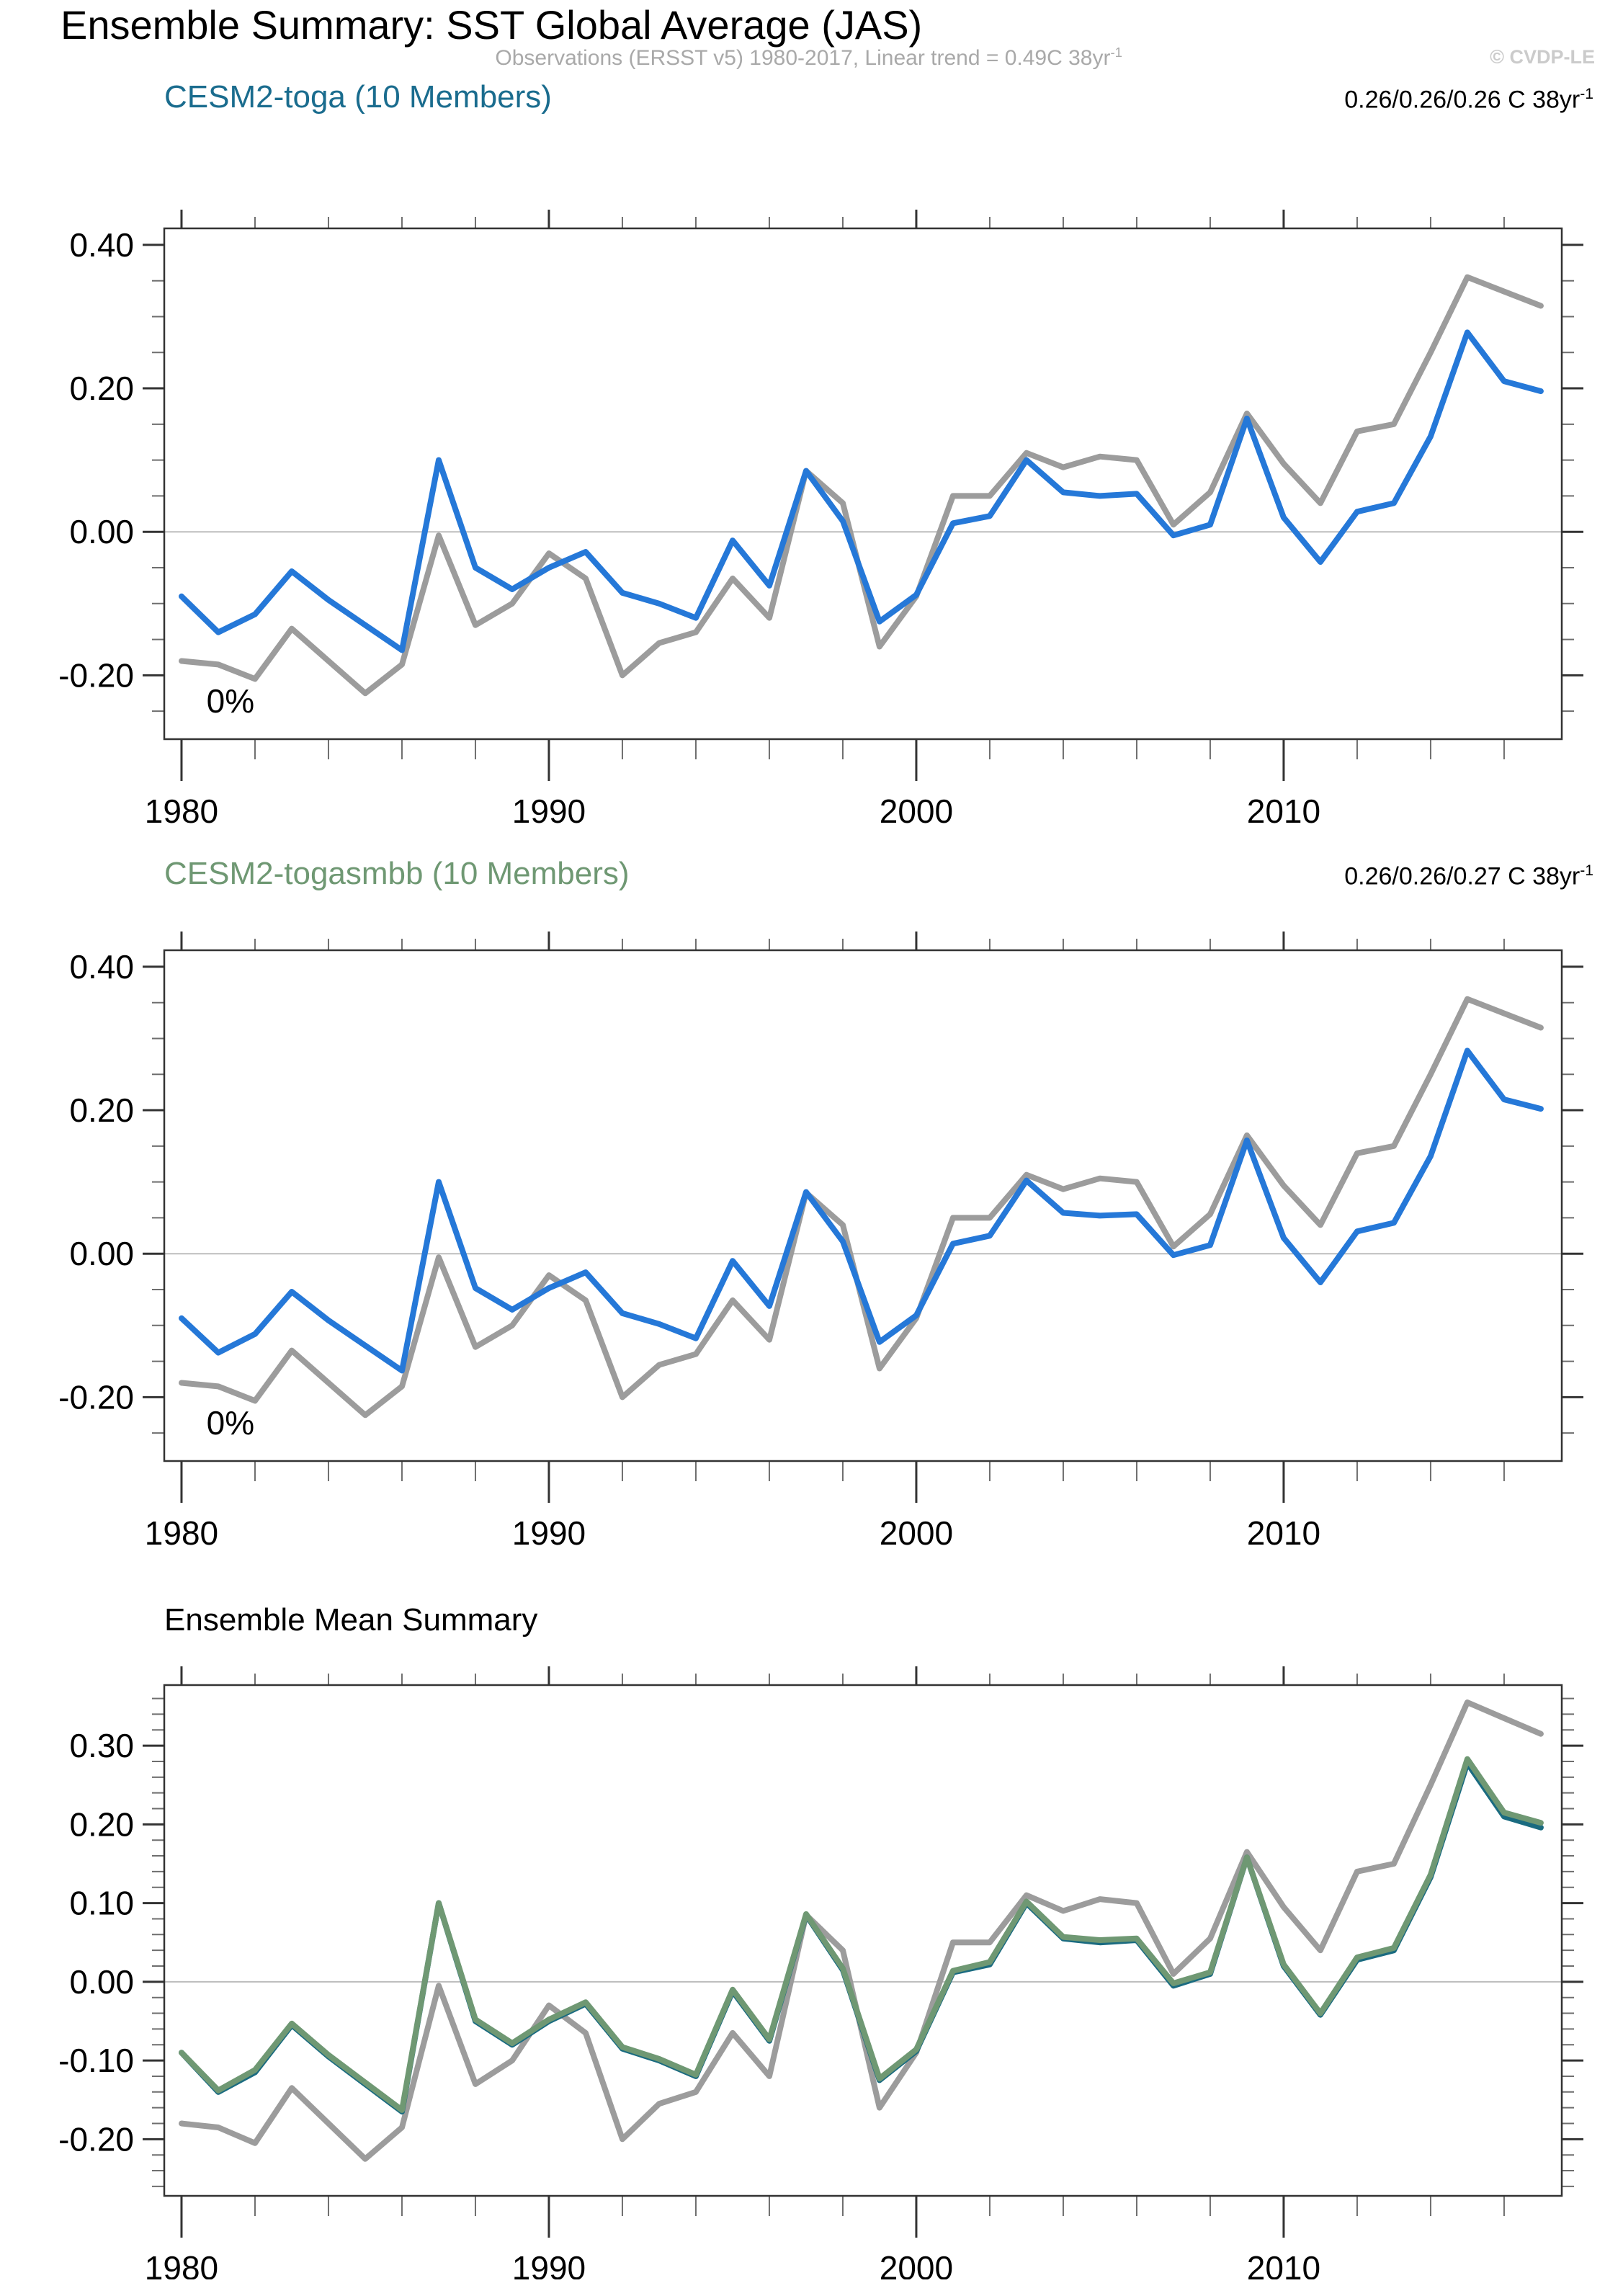 The image size is (1605, 2296). I want to click on panel-1-trend-text: 0.26/0.26/0.26 C 38yr, so click(1463, 99).